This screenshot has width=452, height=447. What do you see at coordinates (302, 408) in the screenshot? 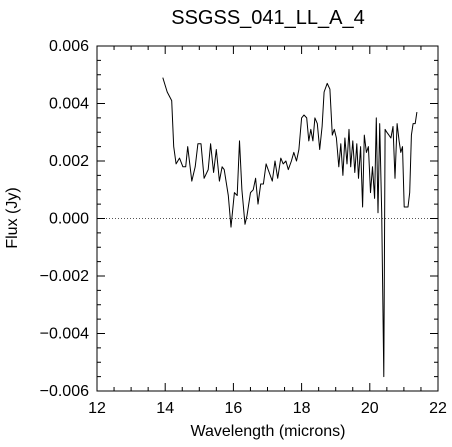
I see `x-tick-label: 18` at bounding box center [302, 408].